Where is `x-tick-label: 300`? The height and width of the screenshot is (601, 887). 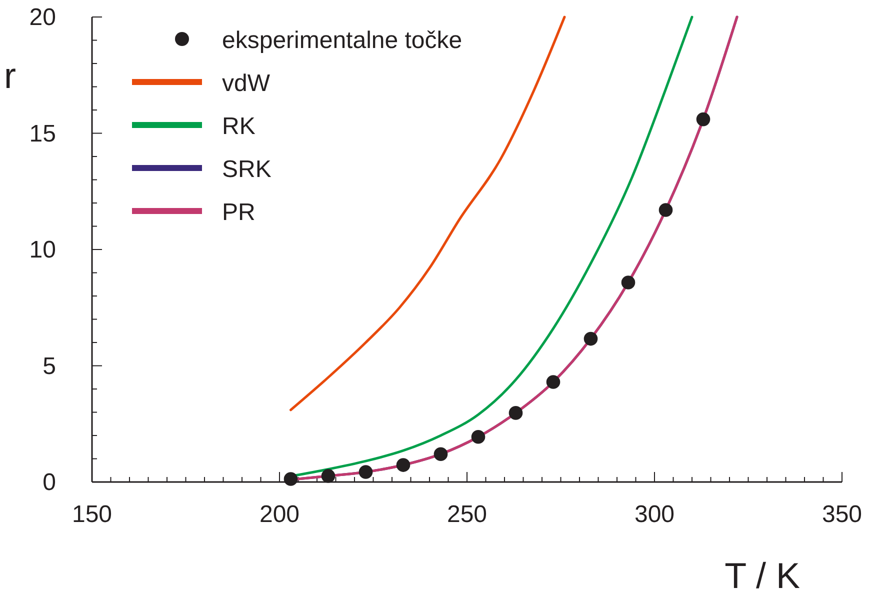 x-tick-label: 300 is located at coordinates (654, 514).